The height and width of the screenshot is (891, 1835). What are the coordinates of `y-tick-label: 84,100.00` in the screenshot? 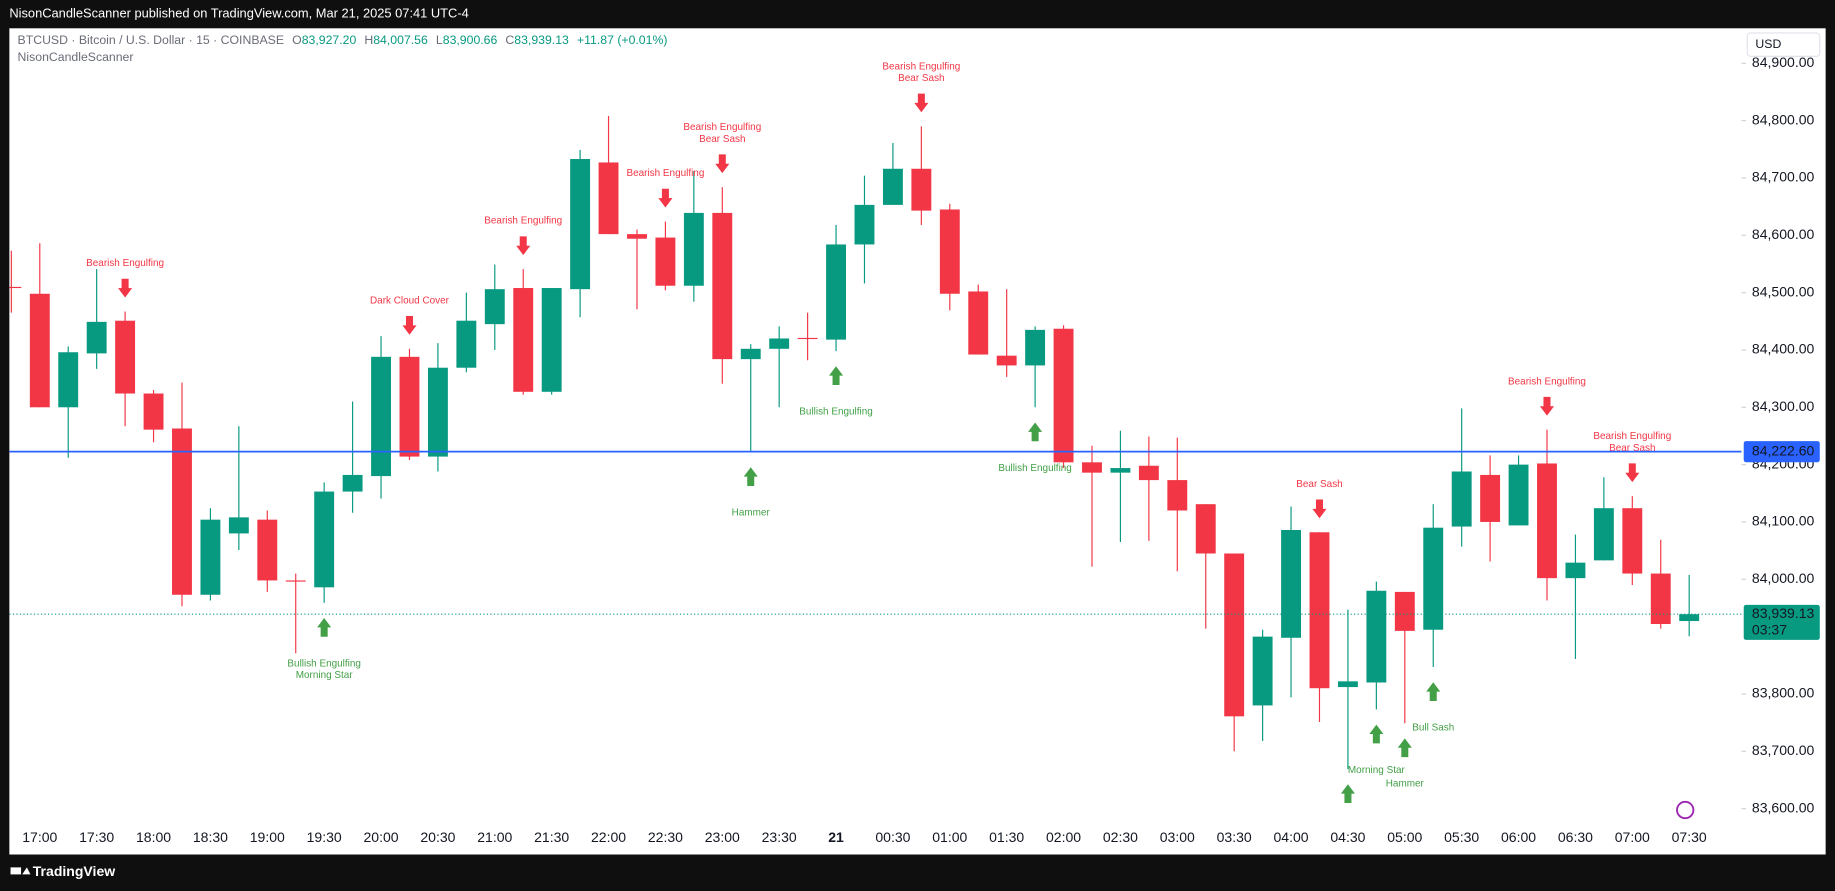 It's located at (1783, 521).